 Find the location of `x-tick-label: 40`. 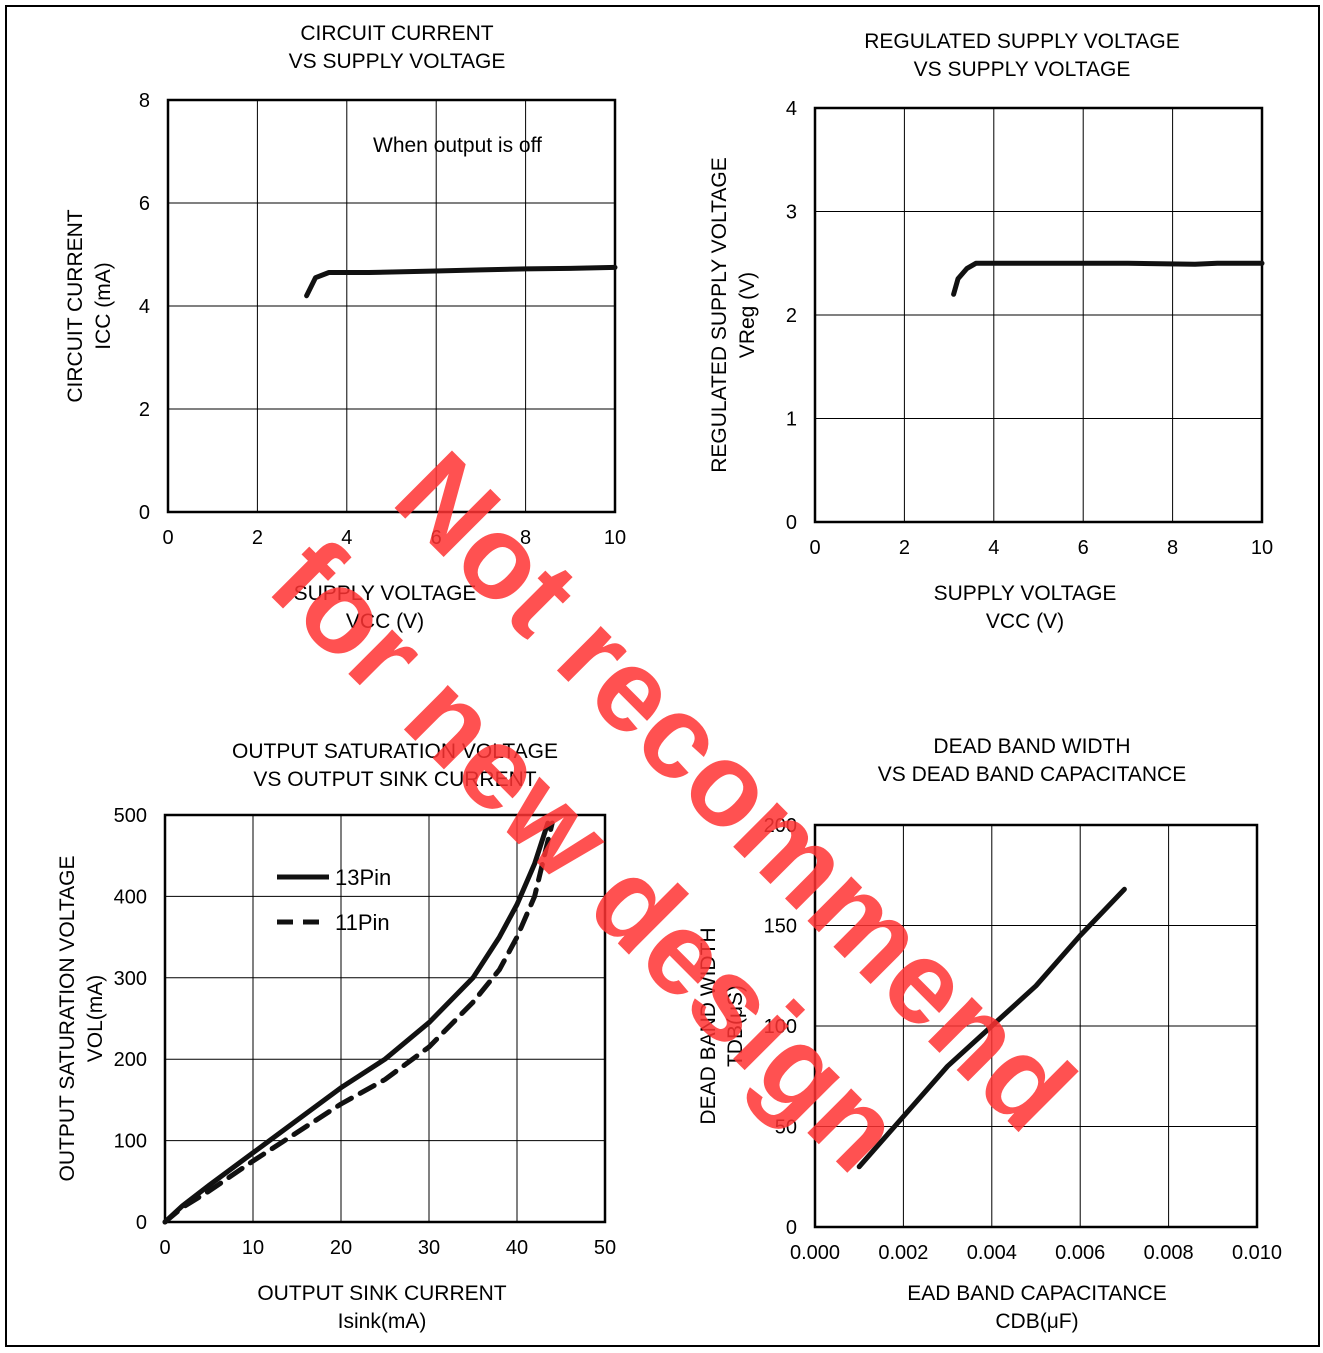

x-tick-label: 40 is located at coordinates (517, 1248).